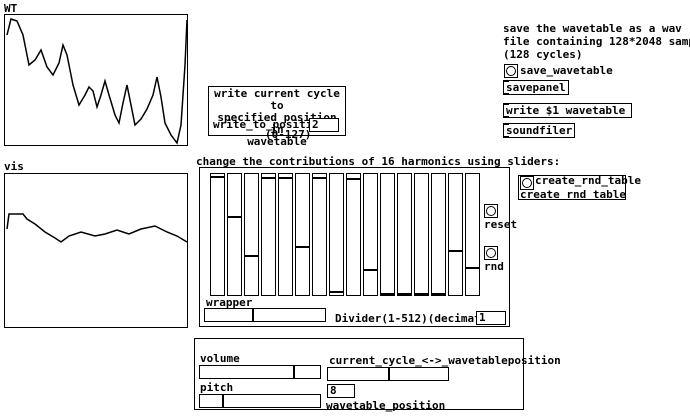 Image resolution: width=690 pixels, height=418 pixels. Describe the element at coordinates (14, 166) in the screenshot. I see `graph-label: vis` at that location.